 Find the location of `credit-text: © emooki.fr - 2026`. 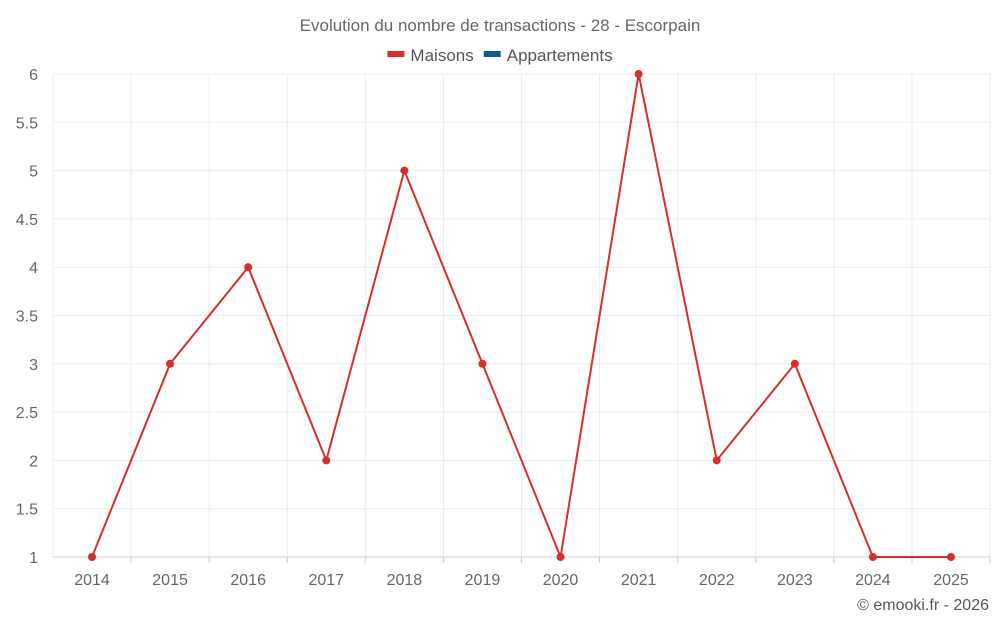

credit-text: © emooki.fr - 2026 is located at coordinates (923, 605).